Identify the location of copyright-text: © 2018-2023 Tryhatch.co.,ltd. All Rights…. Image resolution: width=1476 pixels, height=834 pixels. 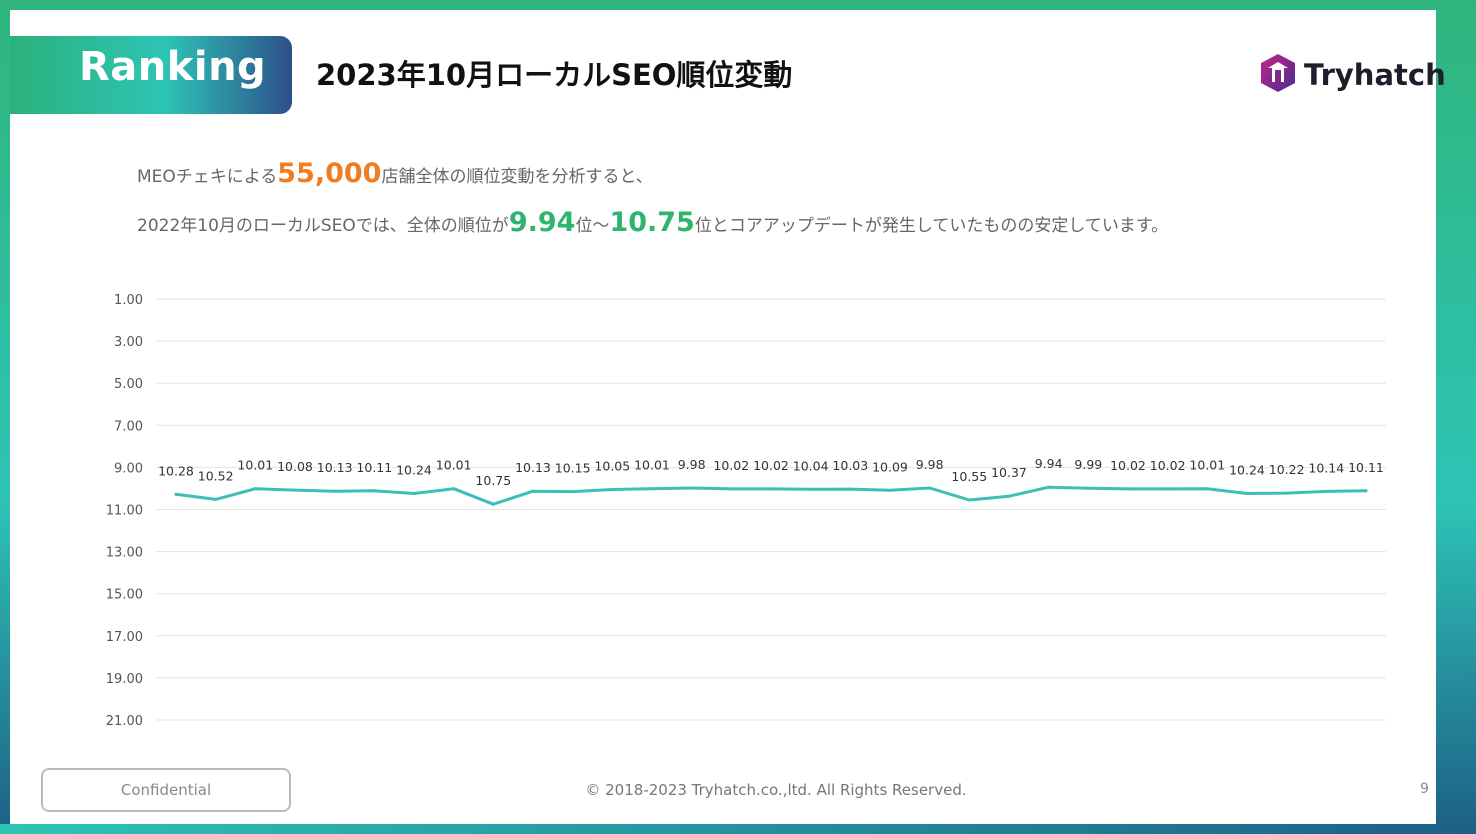
(776, 790).